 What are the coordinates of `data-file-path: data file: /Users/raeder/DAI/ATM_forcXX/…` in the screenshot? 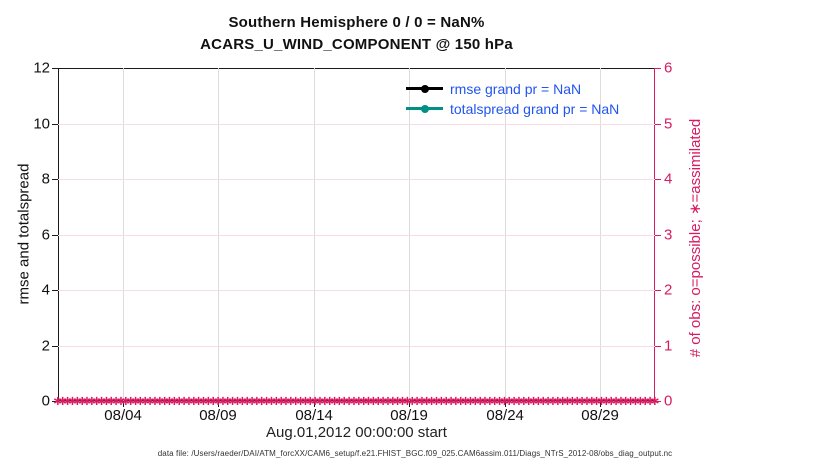 It's located at (415, 453).